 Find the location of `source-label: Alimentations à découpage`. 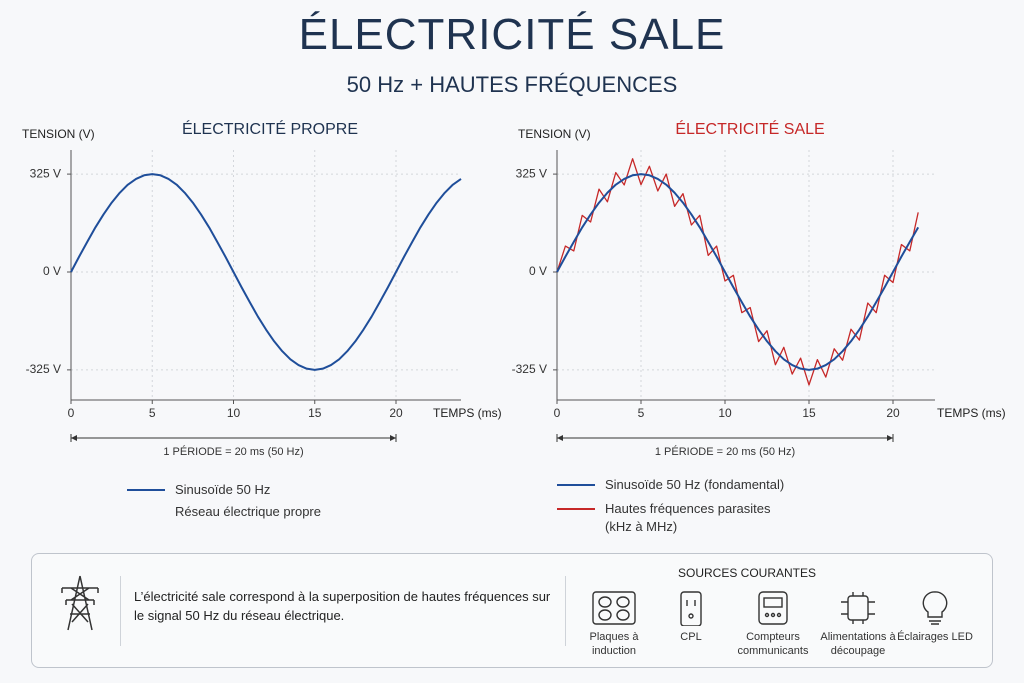

source-label: Alimentations à découpage is located at coordinates (858, 644).